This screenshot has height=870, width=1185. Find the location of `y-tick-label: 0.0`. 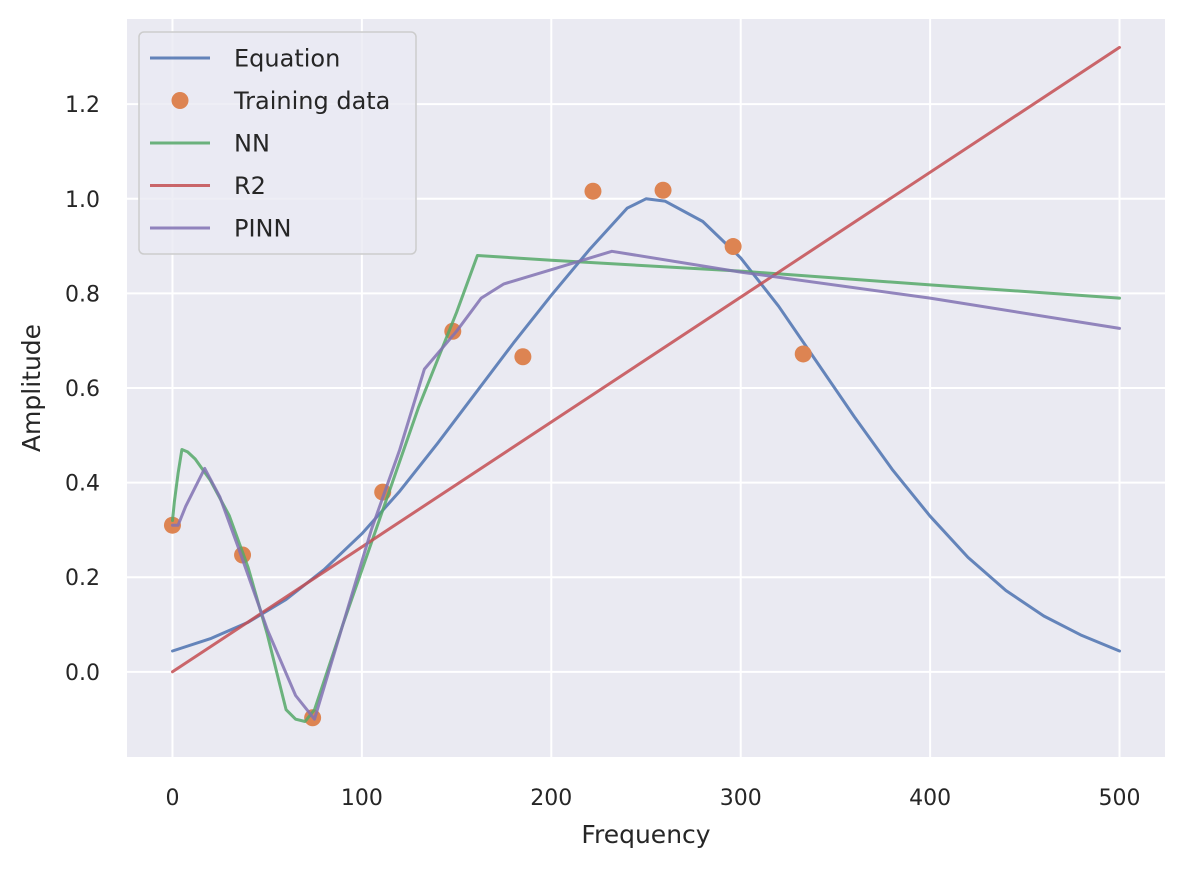

y-tick-label: 0.0 is located at coordinates (82, 673).